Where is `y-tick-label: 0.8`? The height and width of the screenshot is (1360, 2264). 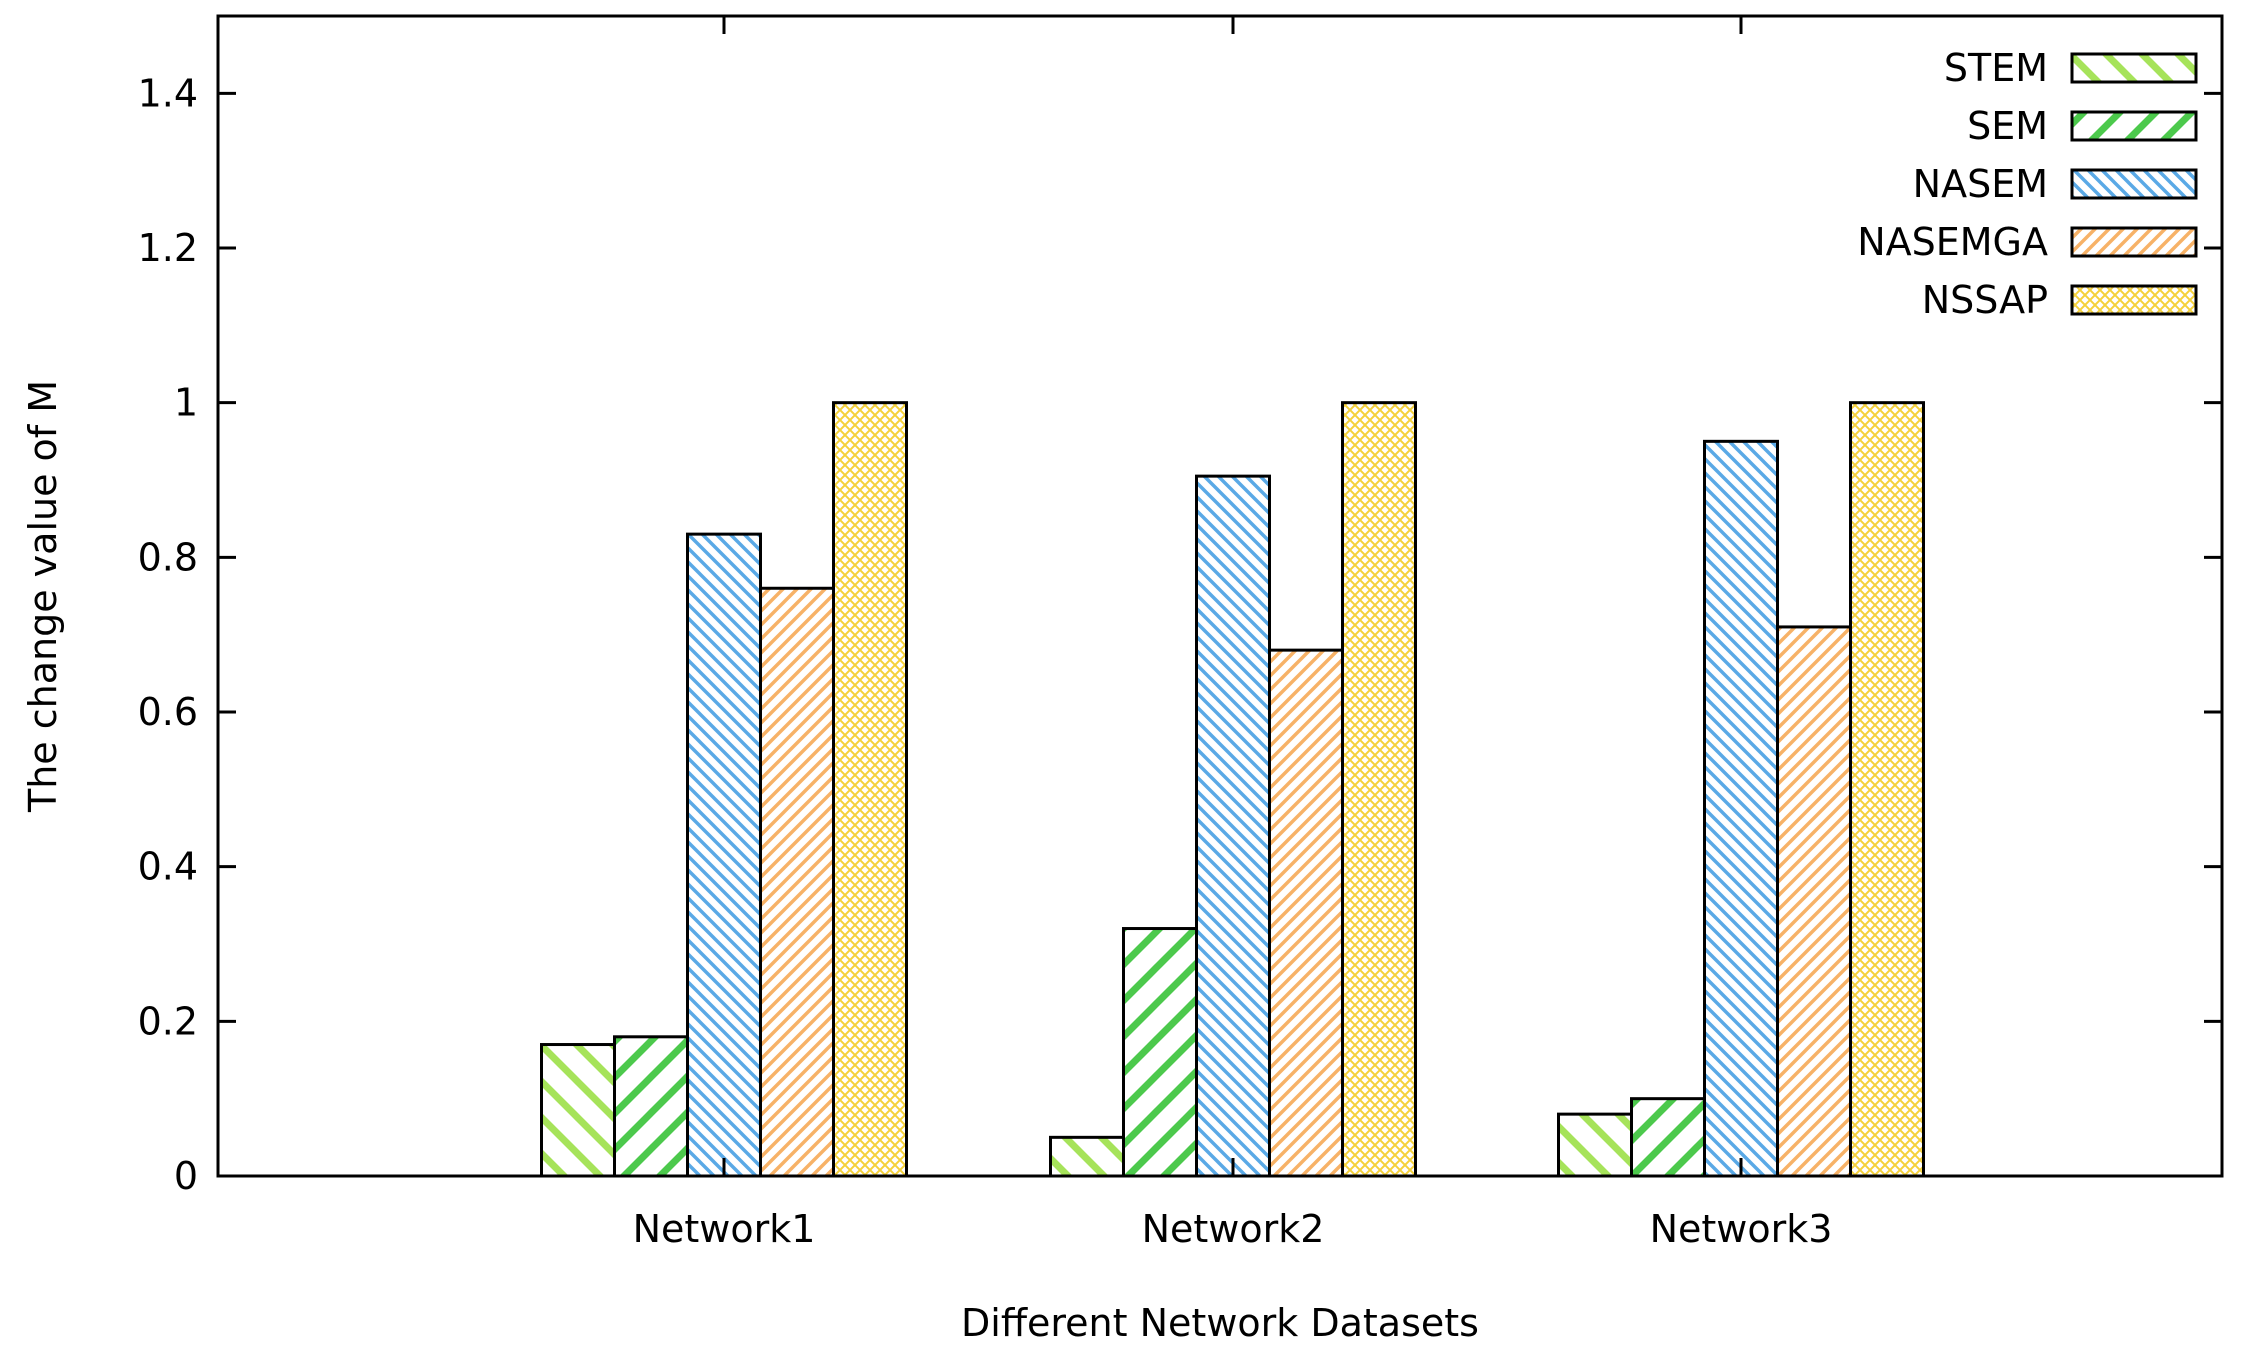 y-tick-label: 0.8 is located at coordinates (168, 557).